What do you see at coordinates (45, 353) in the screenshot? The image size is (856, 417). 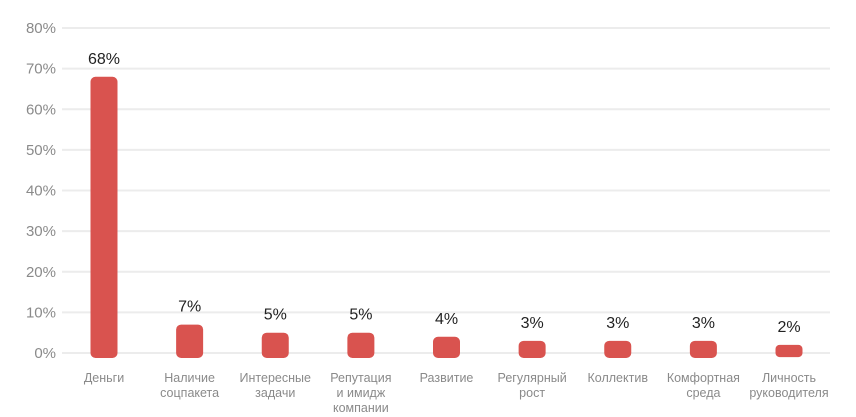 I see `y-tick-label: 0%` at bounding box center [45, 353].